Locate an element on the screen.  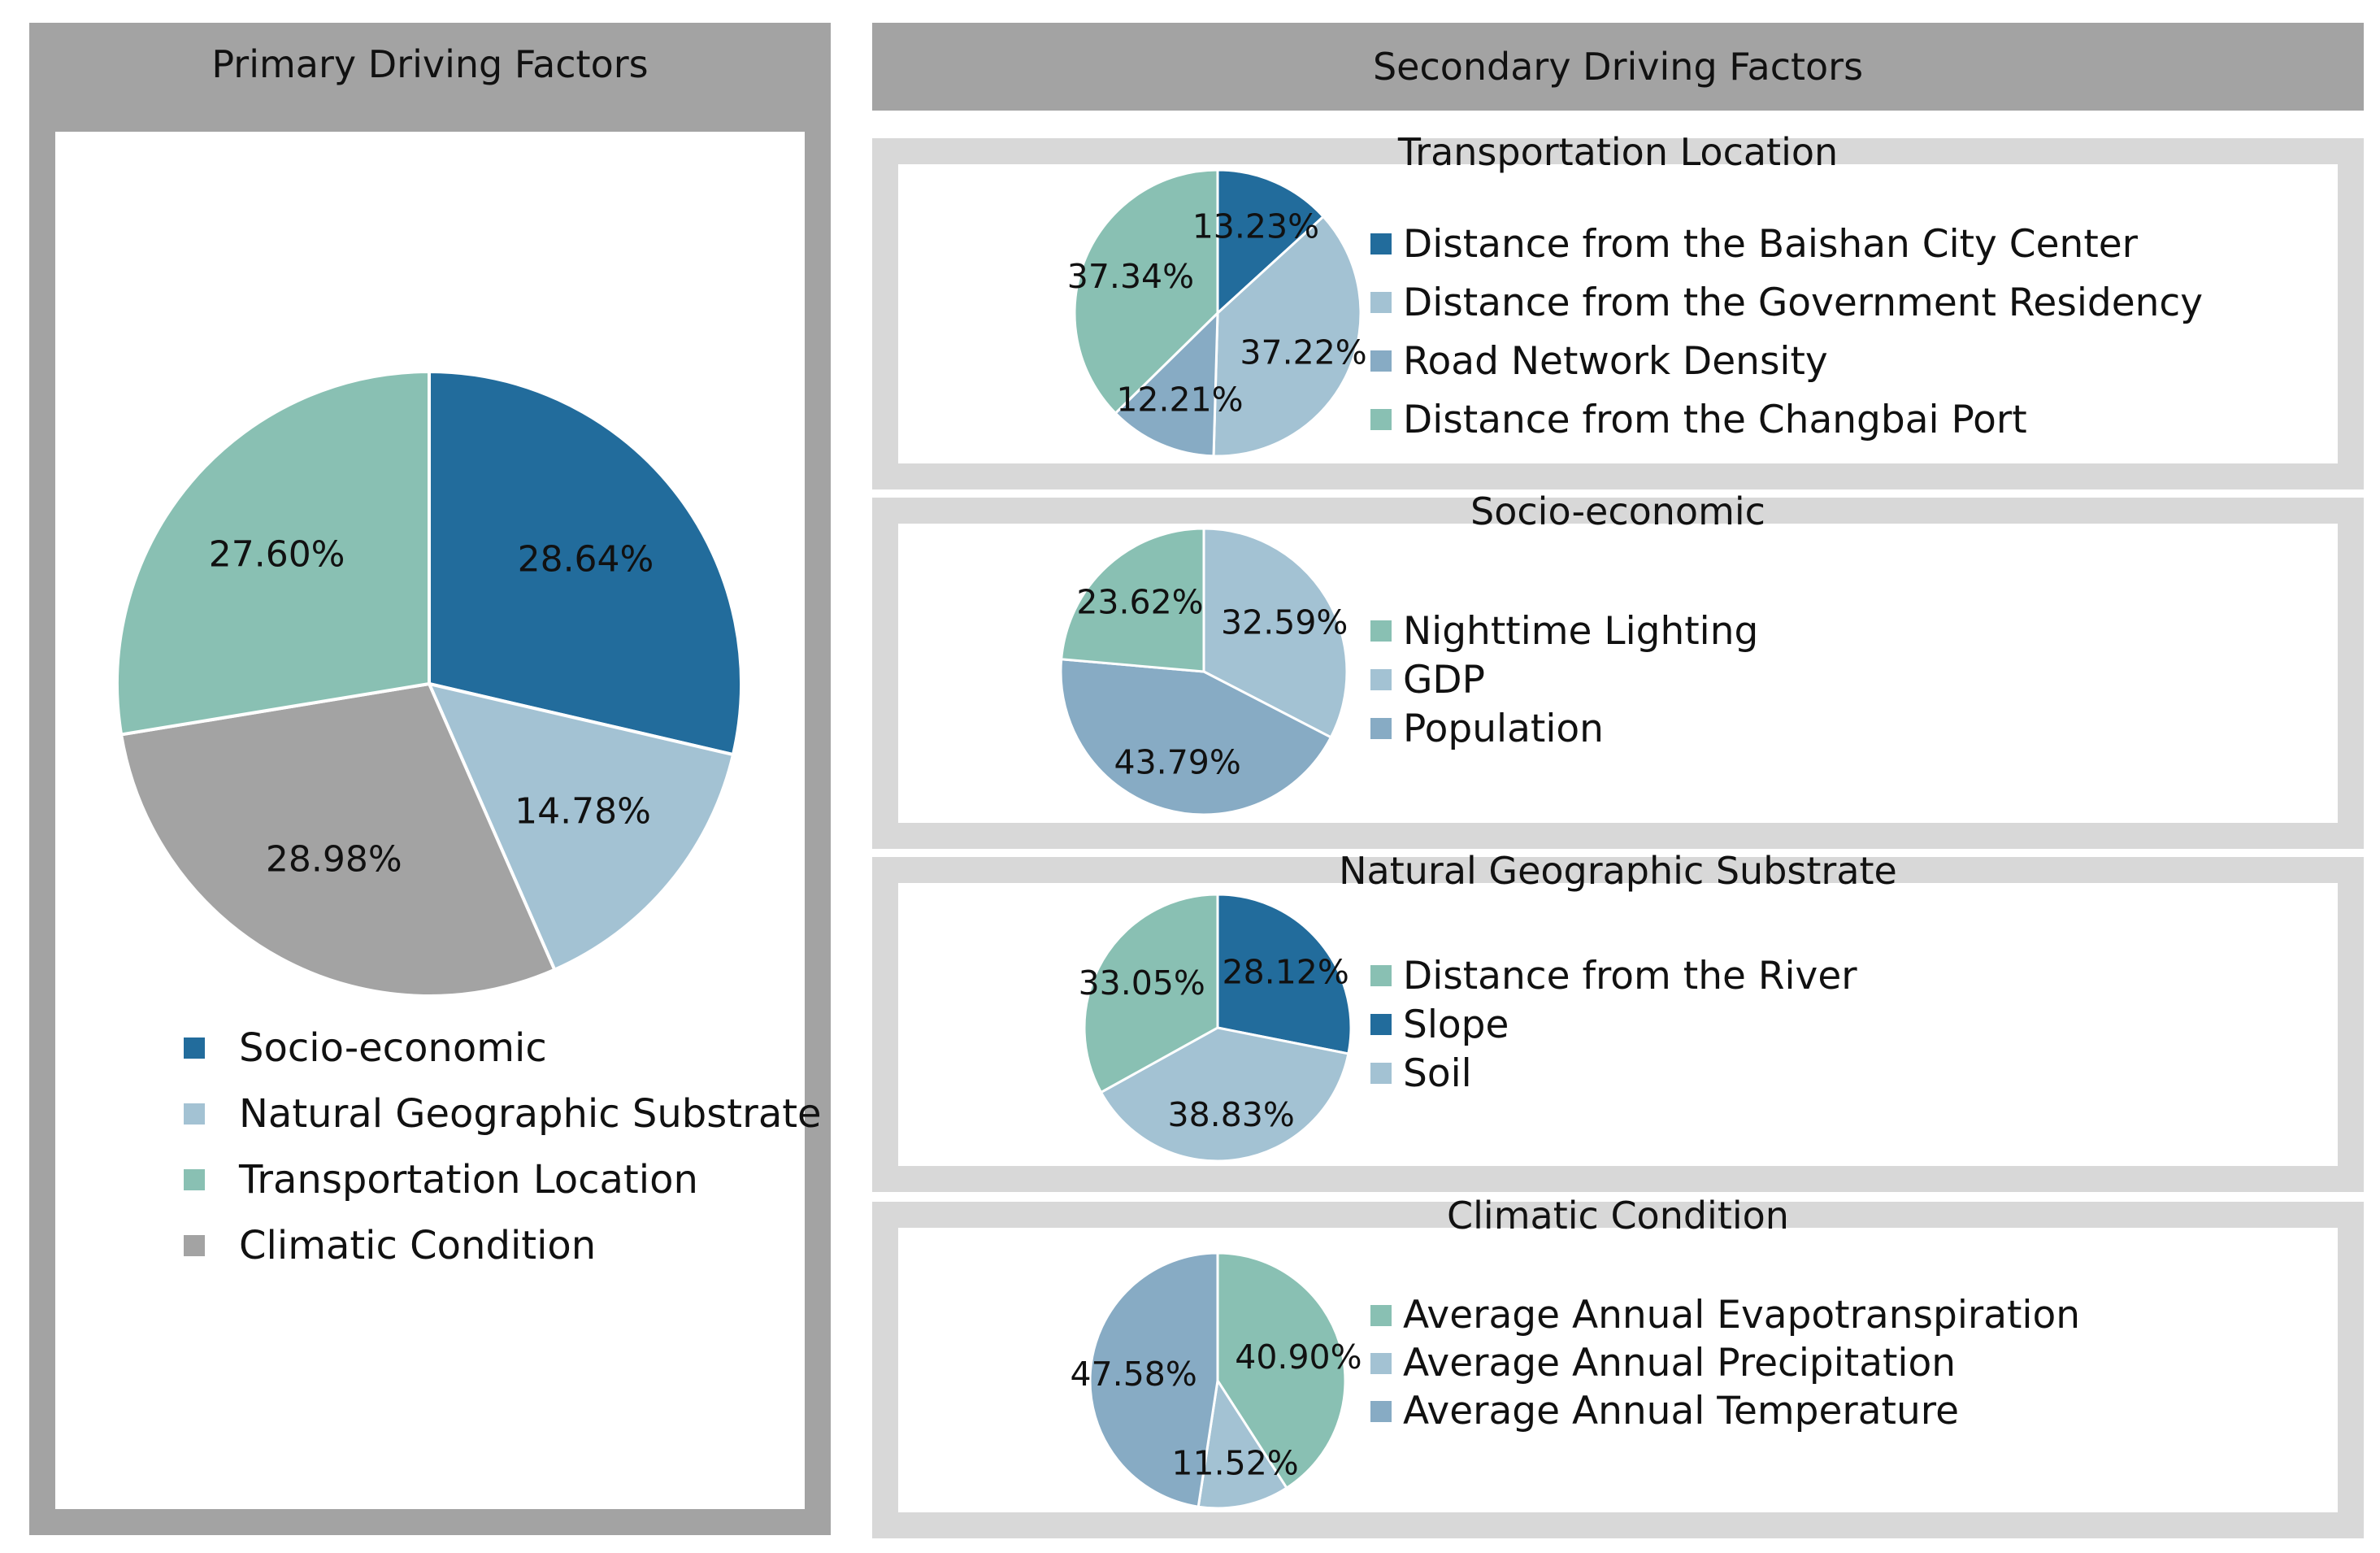
transportation-title: Transportation Location is located at coordinates (1618, 152).